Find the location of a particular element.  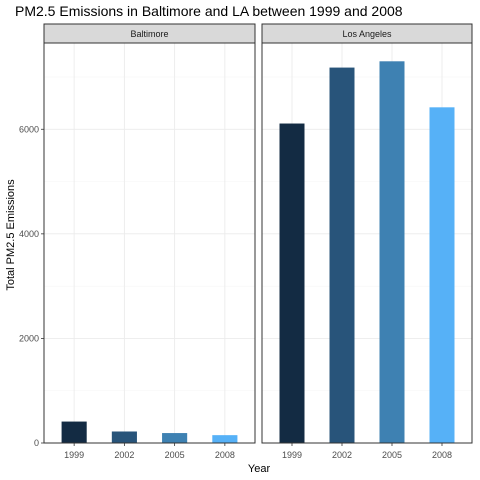

bar-los-angeles-2008 is located at coordinates (442, 275).